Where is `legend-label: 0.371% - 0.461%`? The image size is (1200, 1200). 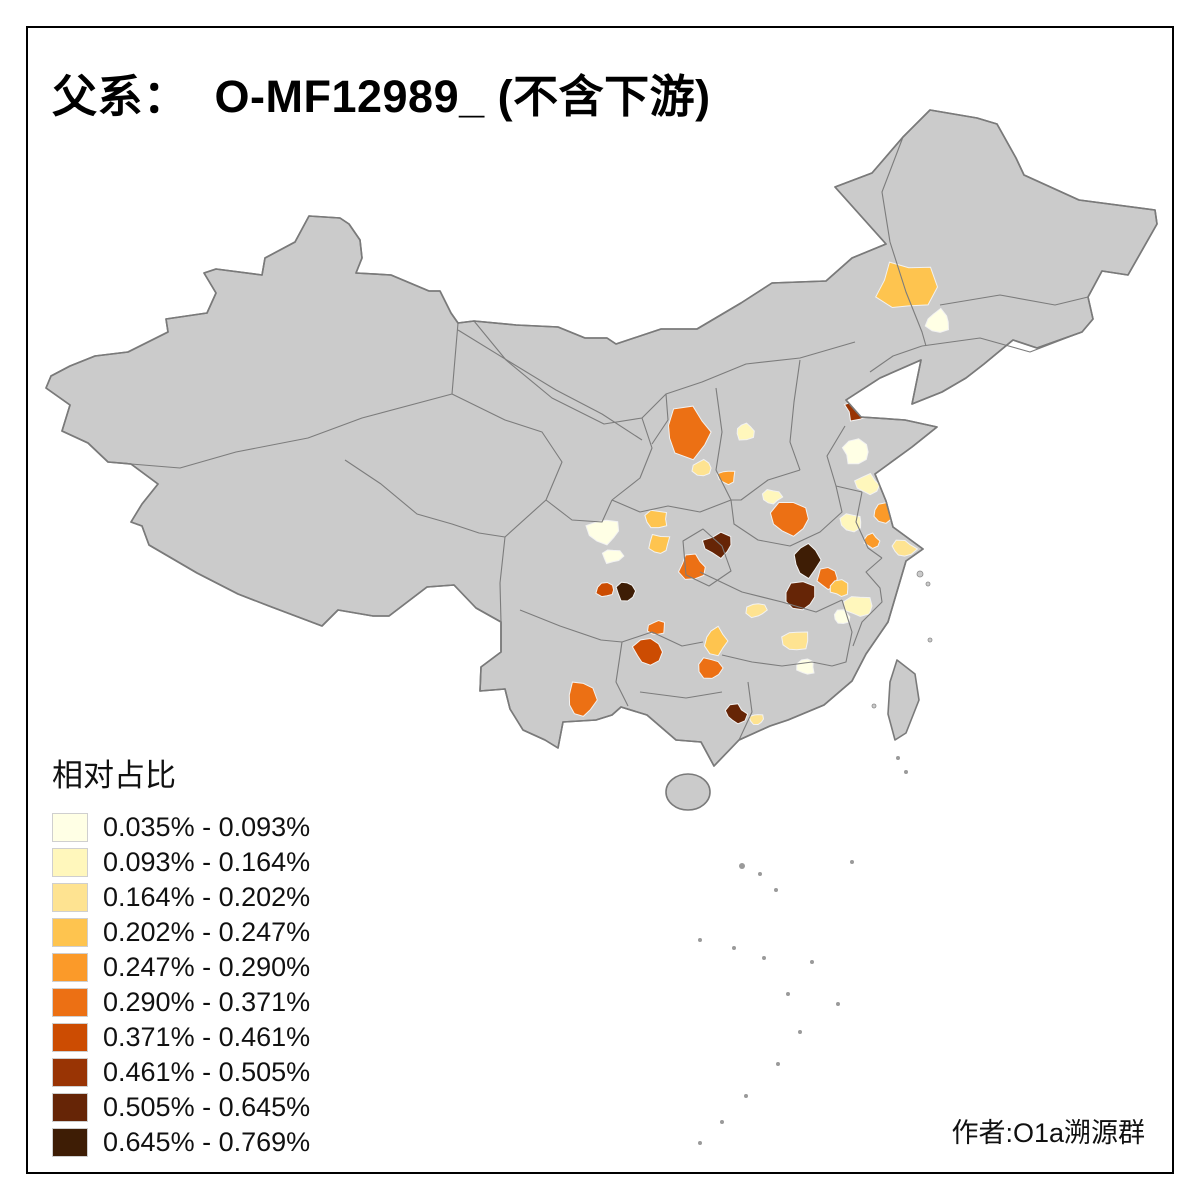
legend-label: 0.371% - 0.461% is located at coordinates (207, 1037).